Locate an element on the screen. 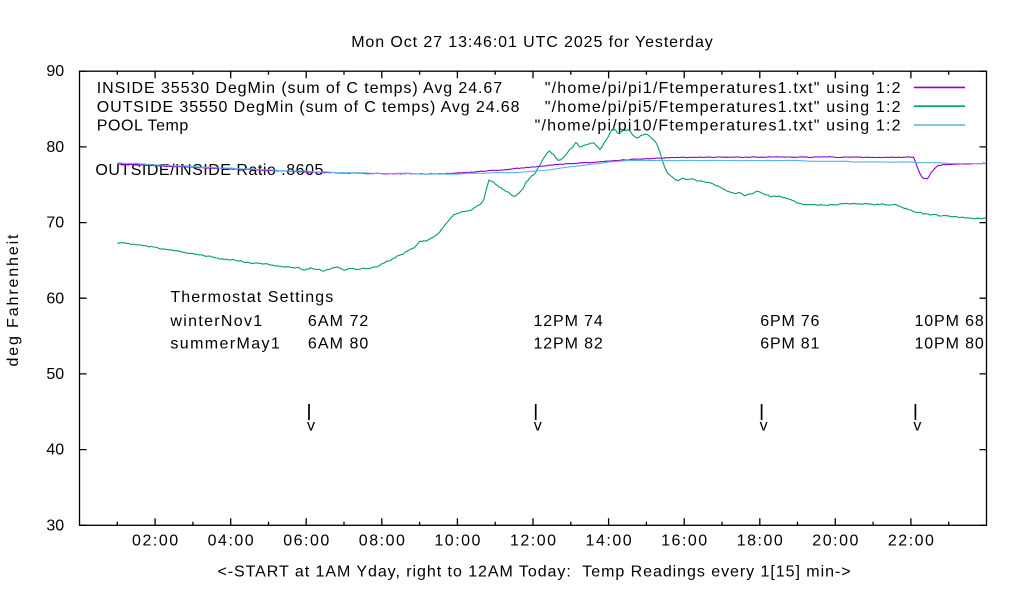 The height and width of the screenshot is (600, 1020). svg-text: 16:00 is located at coordinates (684, 540).